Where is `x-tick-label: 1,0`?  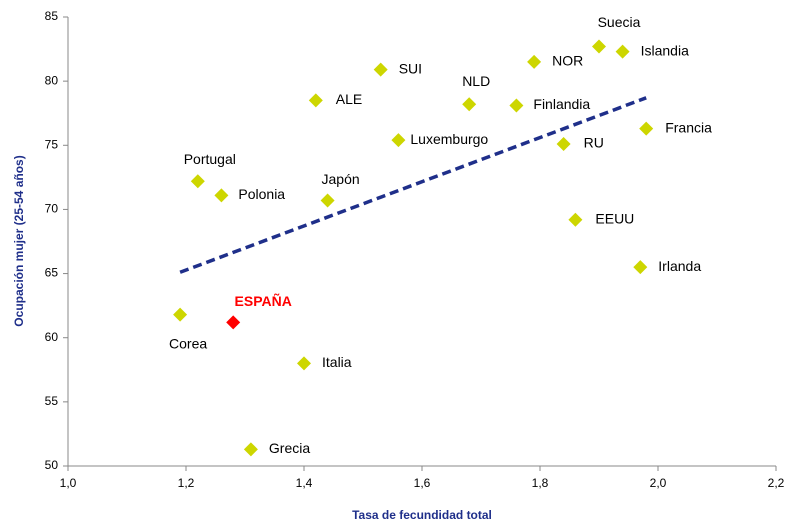
x-tick-label: 1,0 is located at coordinates (68, 483).